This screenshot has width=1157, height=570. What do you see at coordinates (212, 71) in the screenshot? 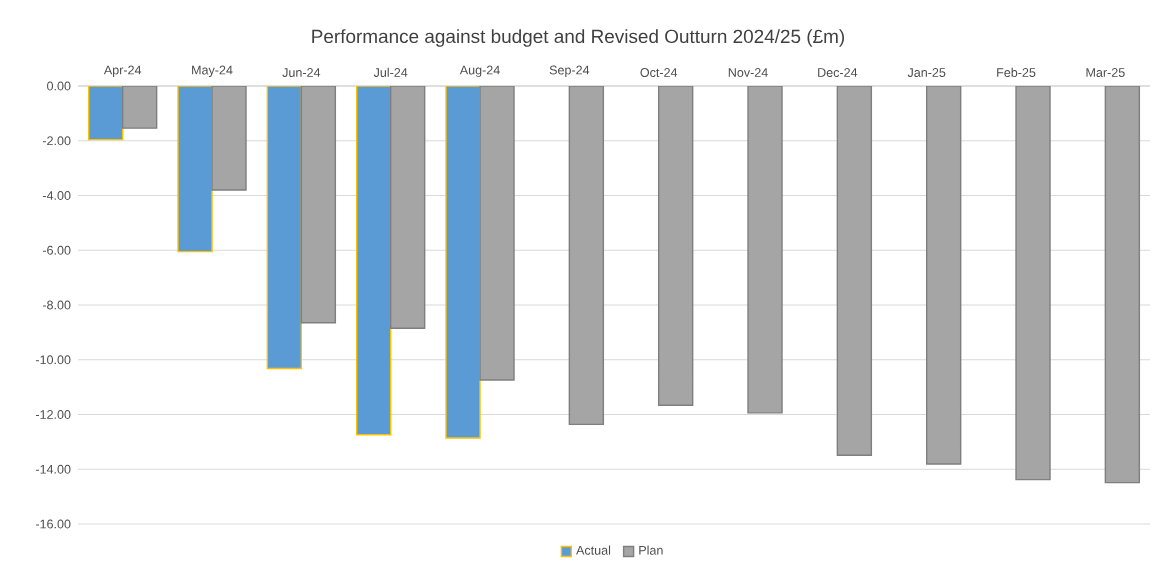
I see `x-tick-label: May-24` at bounding box center [212, 71].